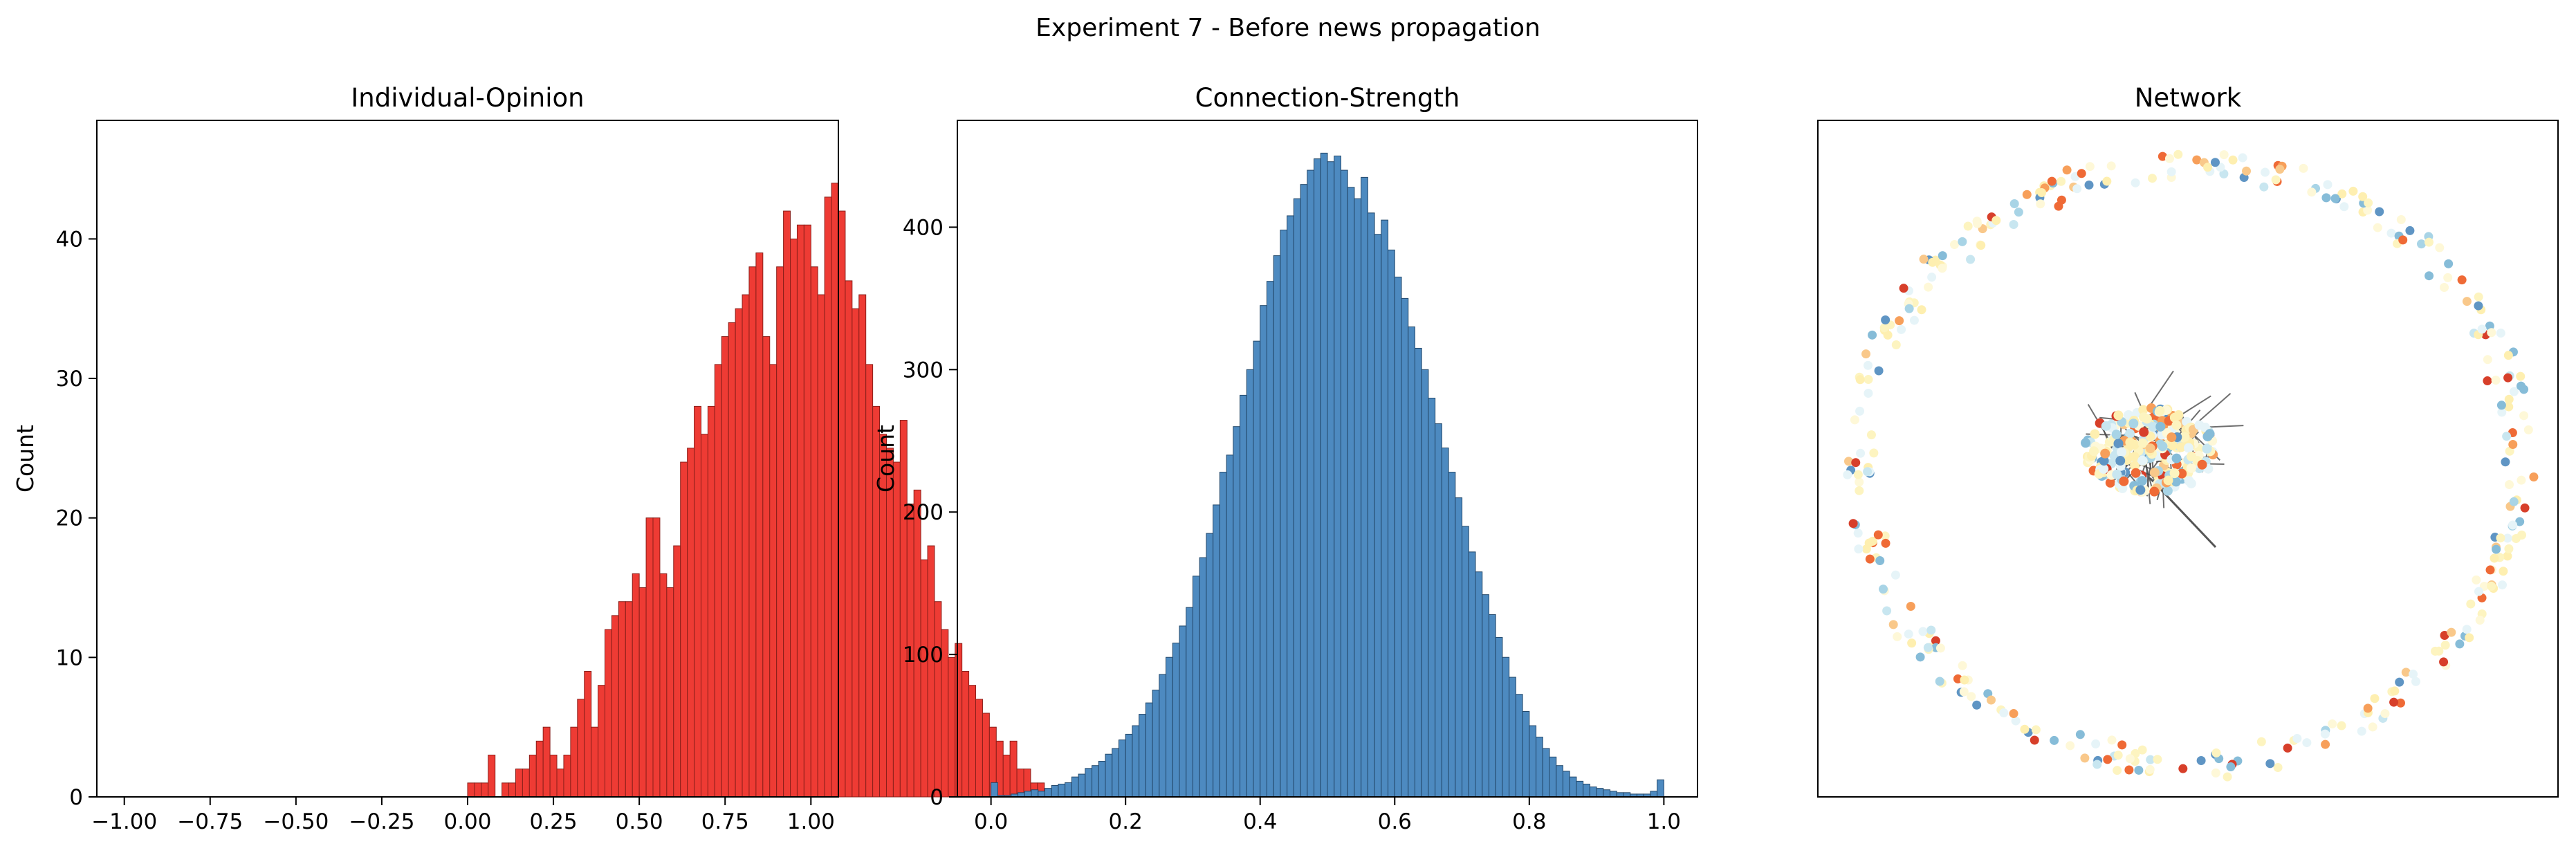 This screenshot has height=855, width=2576. What do you see at coordinates (467, 98) in the screenshot?
I see `opinion-histogram-title: Individual-Opinion` at bounding box center [467, 98].